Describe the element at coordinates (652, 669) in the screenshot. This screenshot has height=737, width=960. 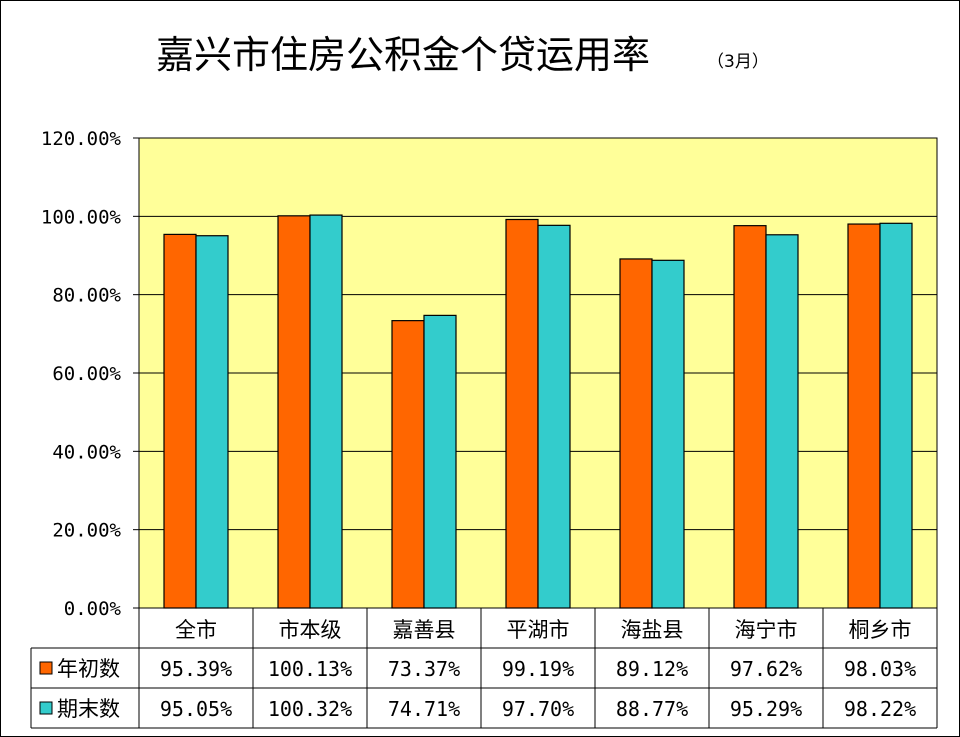
I see `data-label: 89.12%` at that location.